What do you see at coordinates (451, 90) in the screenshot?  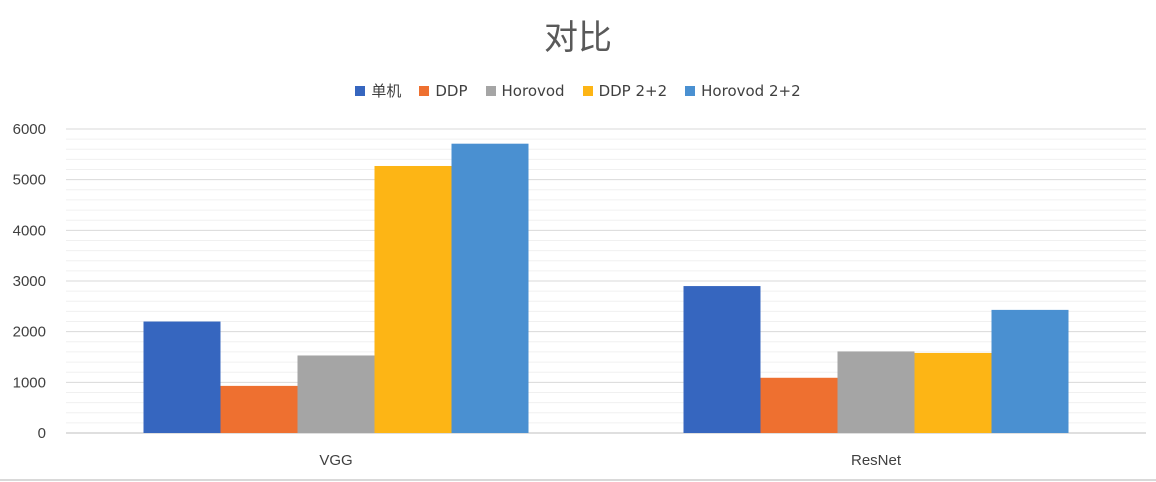 I see `legend-label: DDP` at bounding box center [451, 90].